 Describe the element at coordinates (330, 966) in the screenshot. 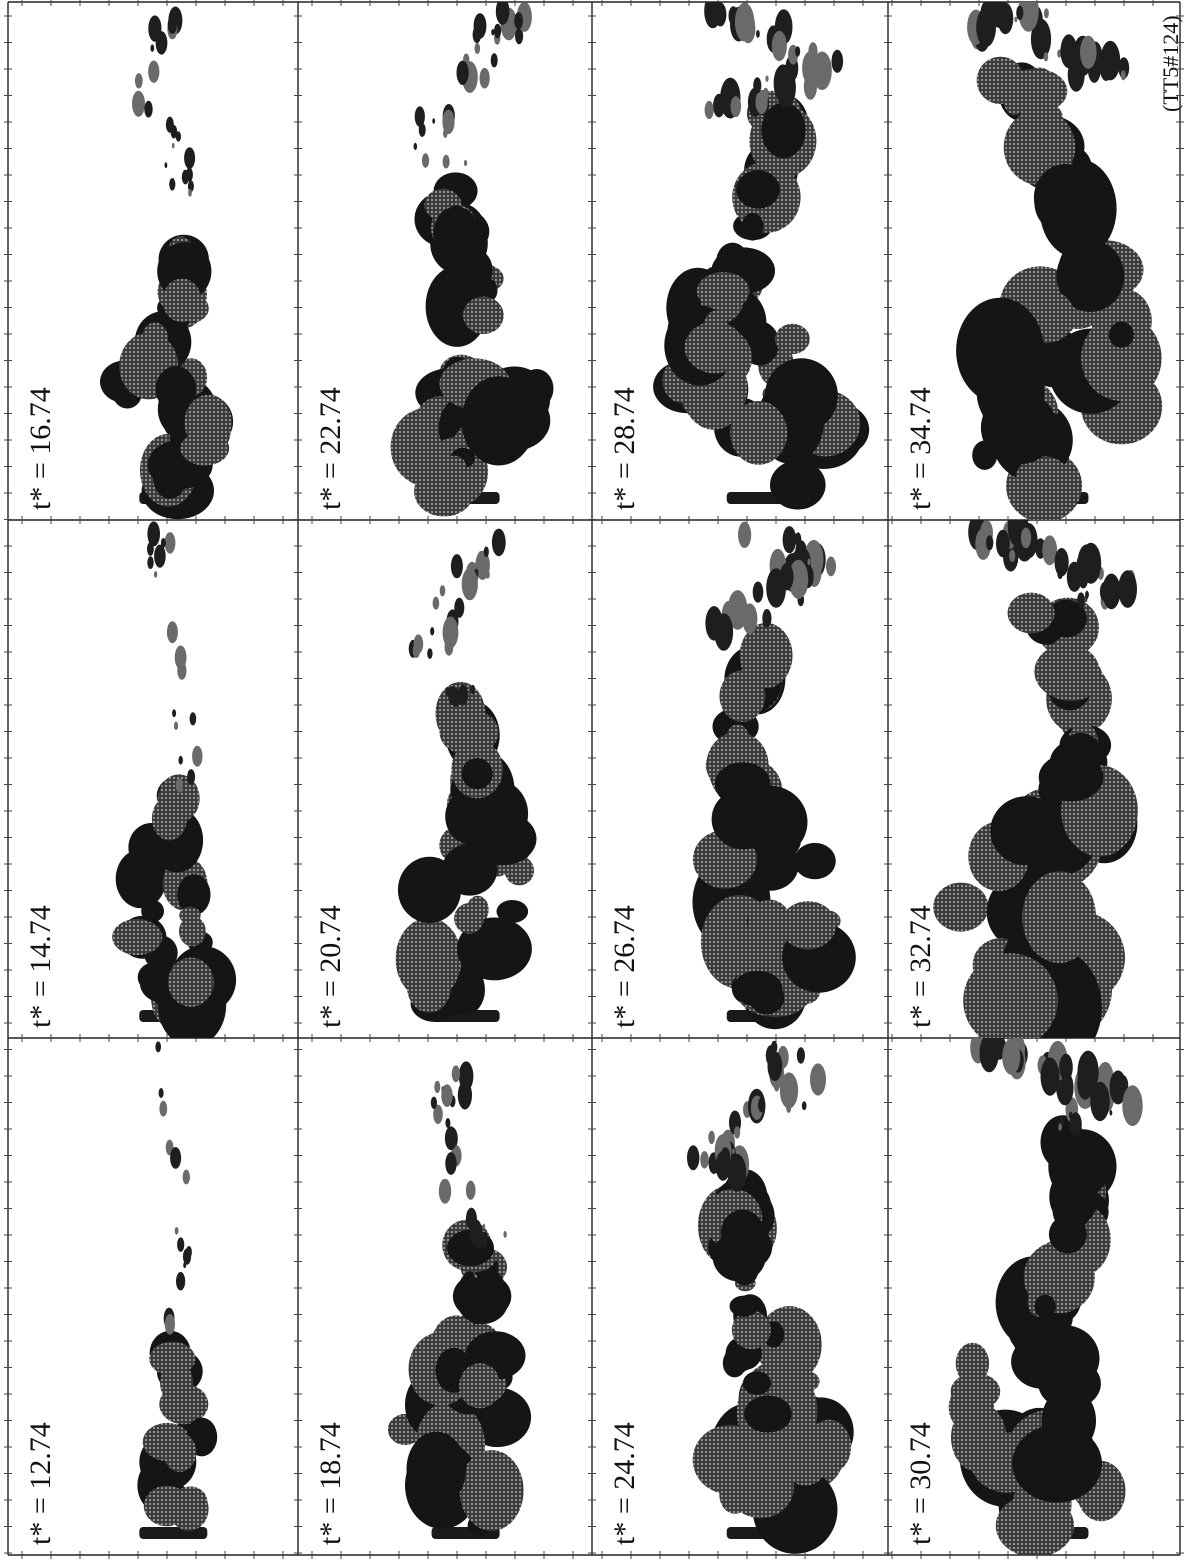

I see `time-label: t* = 20.74` at that location.